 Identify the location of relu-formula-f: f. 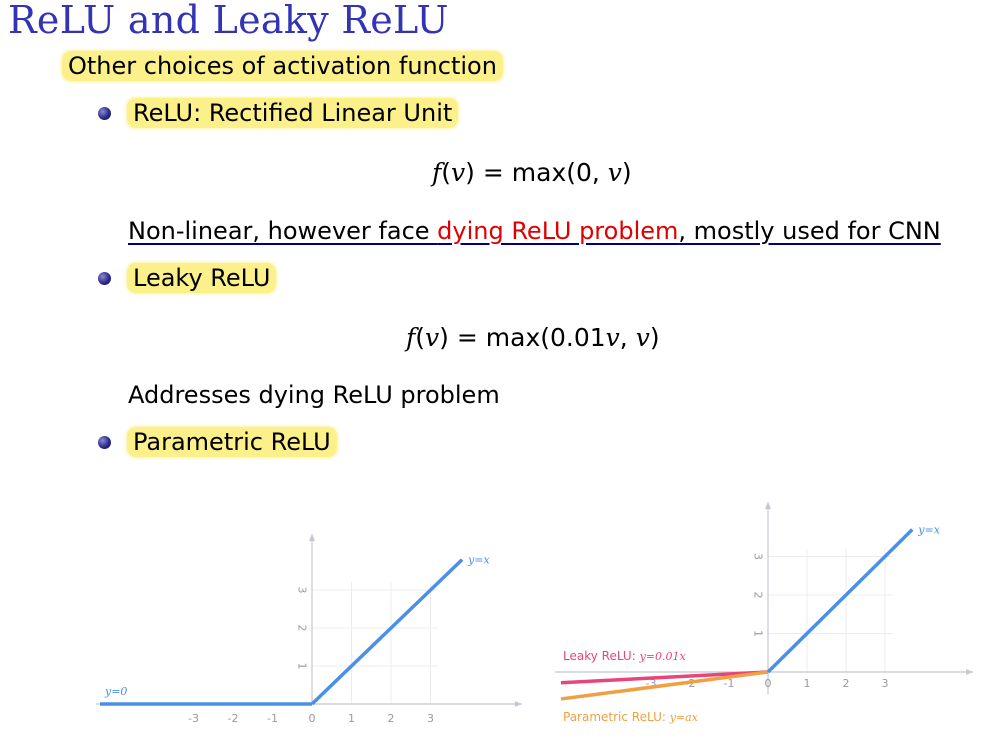
(437, 172).